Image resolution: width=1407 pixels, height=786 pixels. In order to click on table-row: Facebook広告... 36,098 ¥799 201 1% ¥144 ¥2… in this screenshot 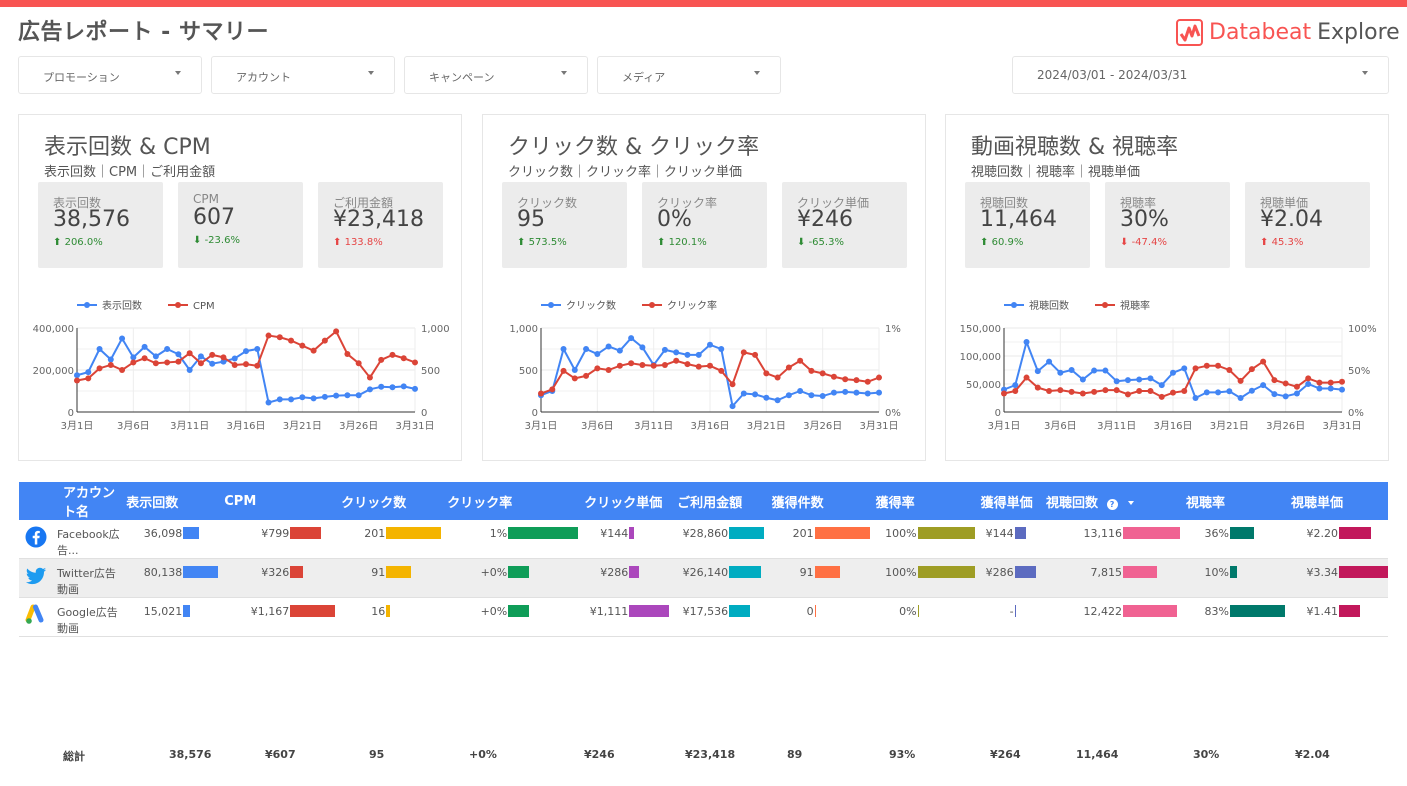, I will do `click(703, 539)`.